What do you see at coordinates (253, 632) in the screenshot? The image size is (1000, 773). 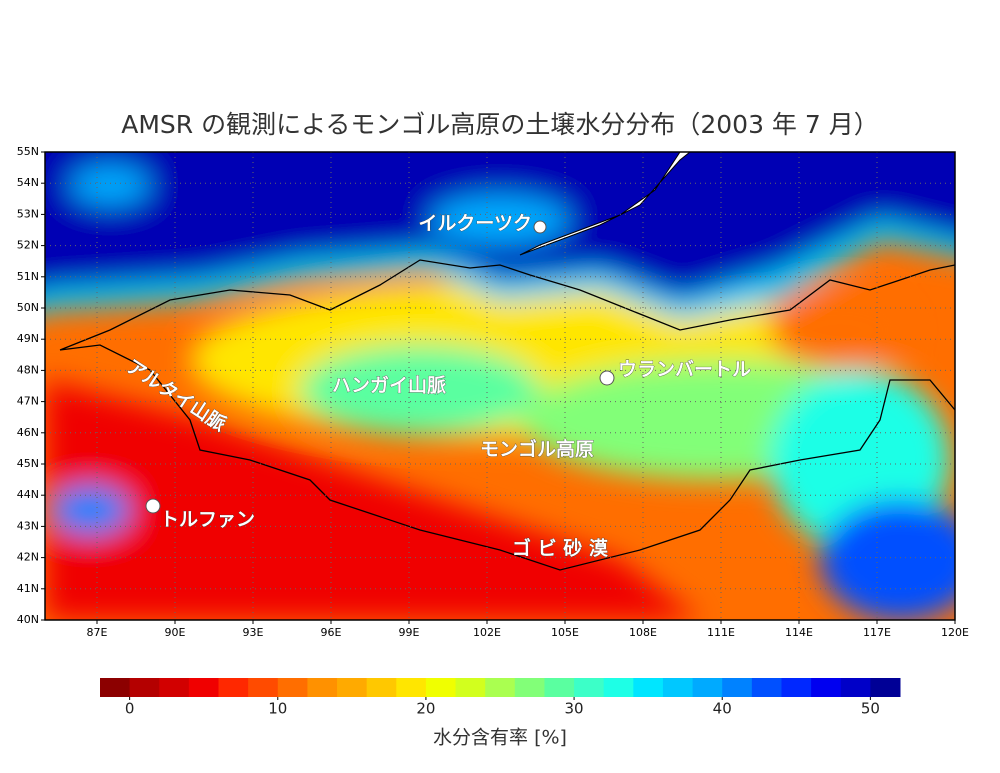 I see `lon-tick-label: 93E` at bounding box center [253, 632].